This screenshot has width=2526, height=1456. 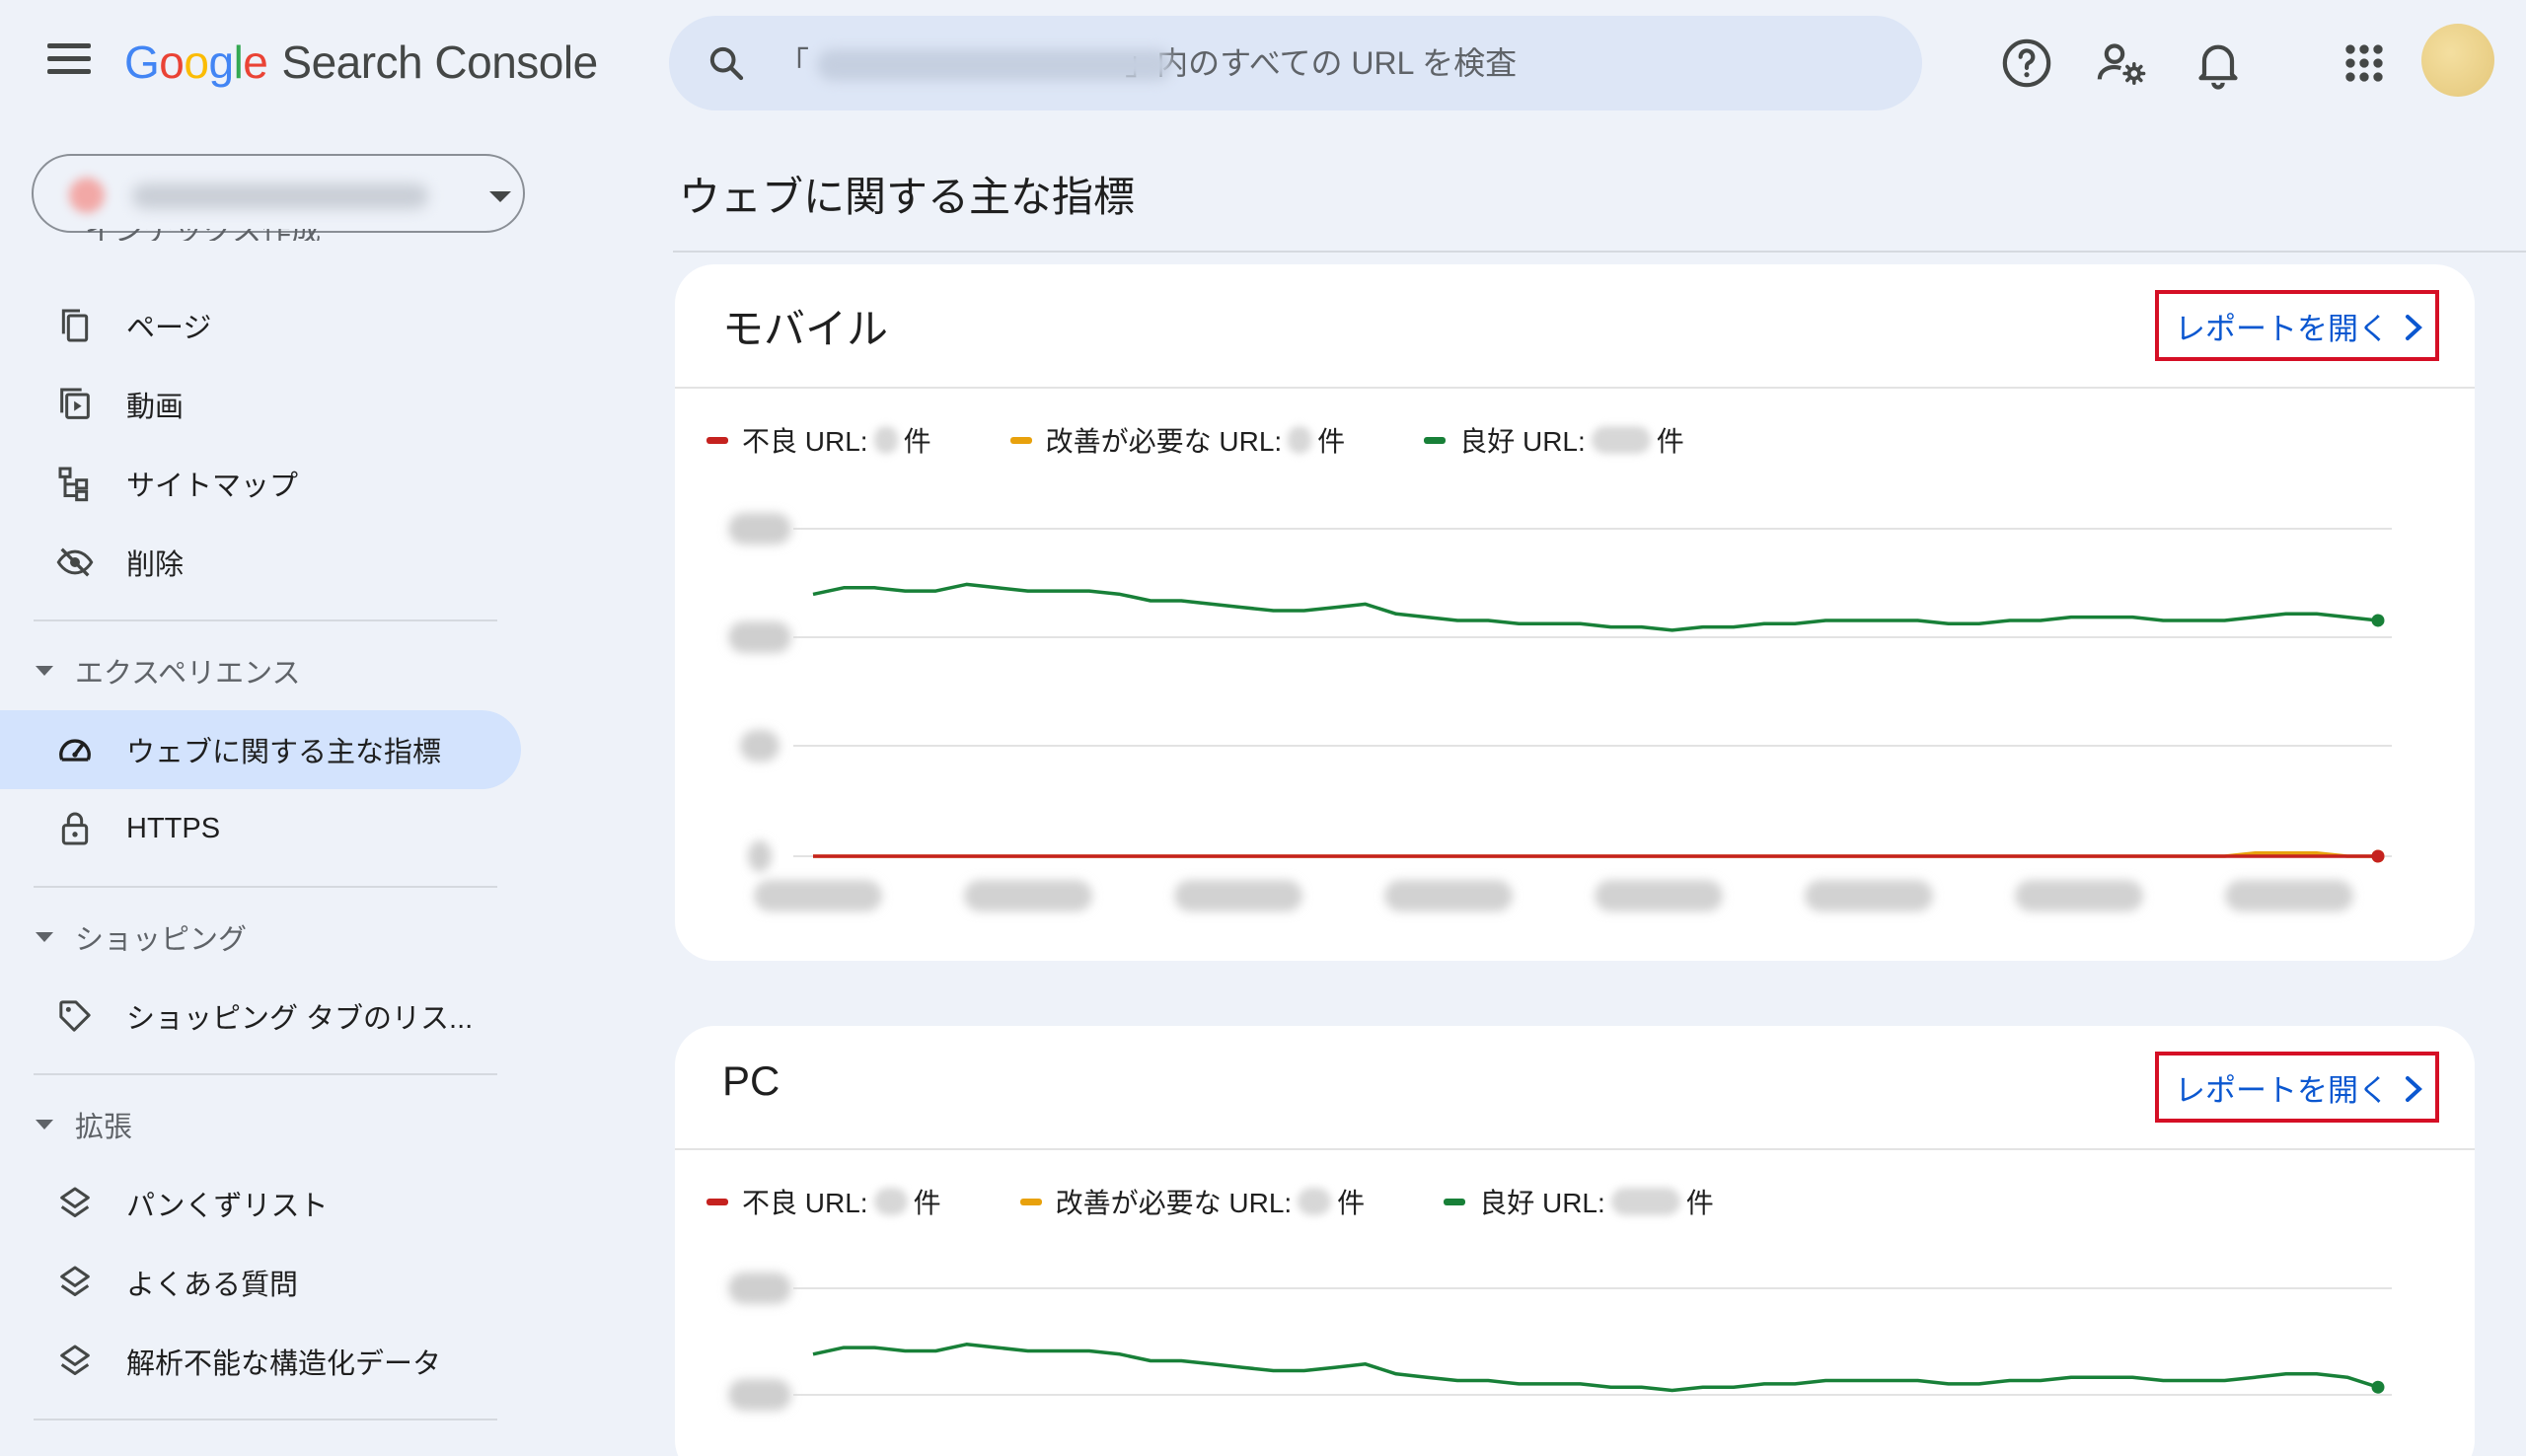 What do you see at coordinates (260, 828) in the screenshot?
I see `sidebar-item-https: HTTPS` at bounding box center [260, 828].